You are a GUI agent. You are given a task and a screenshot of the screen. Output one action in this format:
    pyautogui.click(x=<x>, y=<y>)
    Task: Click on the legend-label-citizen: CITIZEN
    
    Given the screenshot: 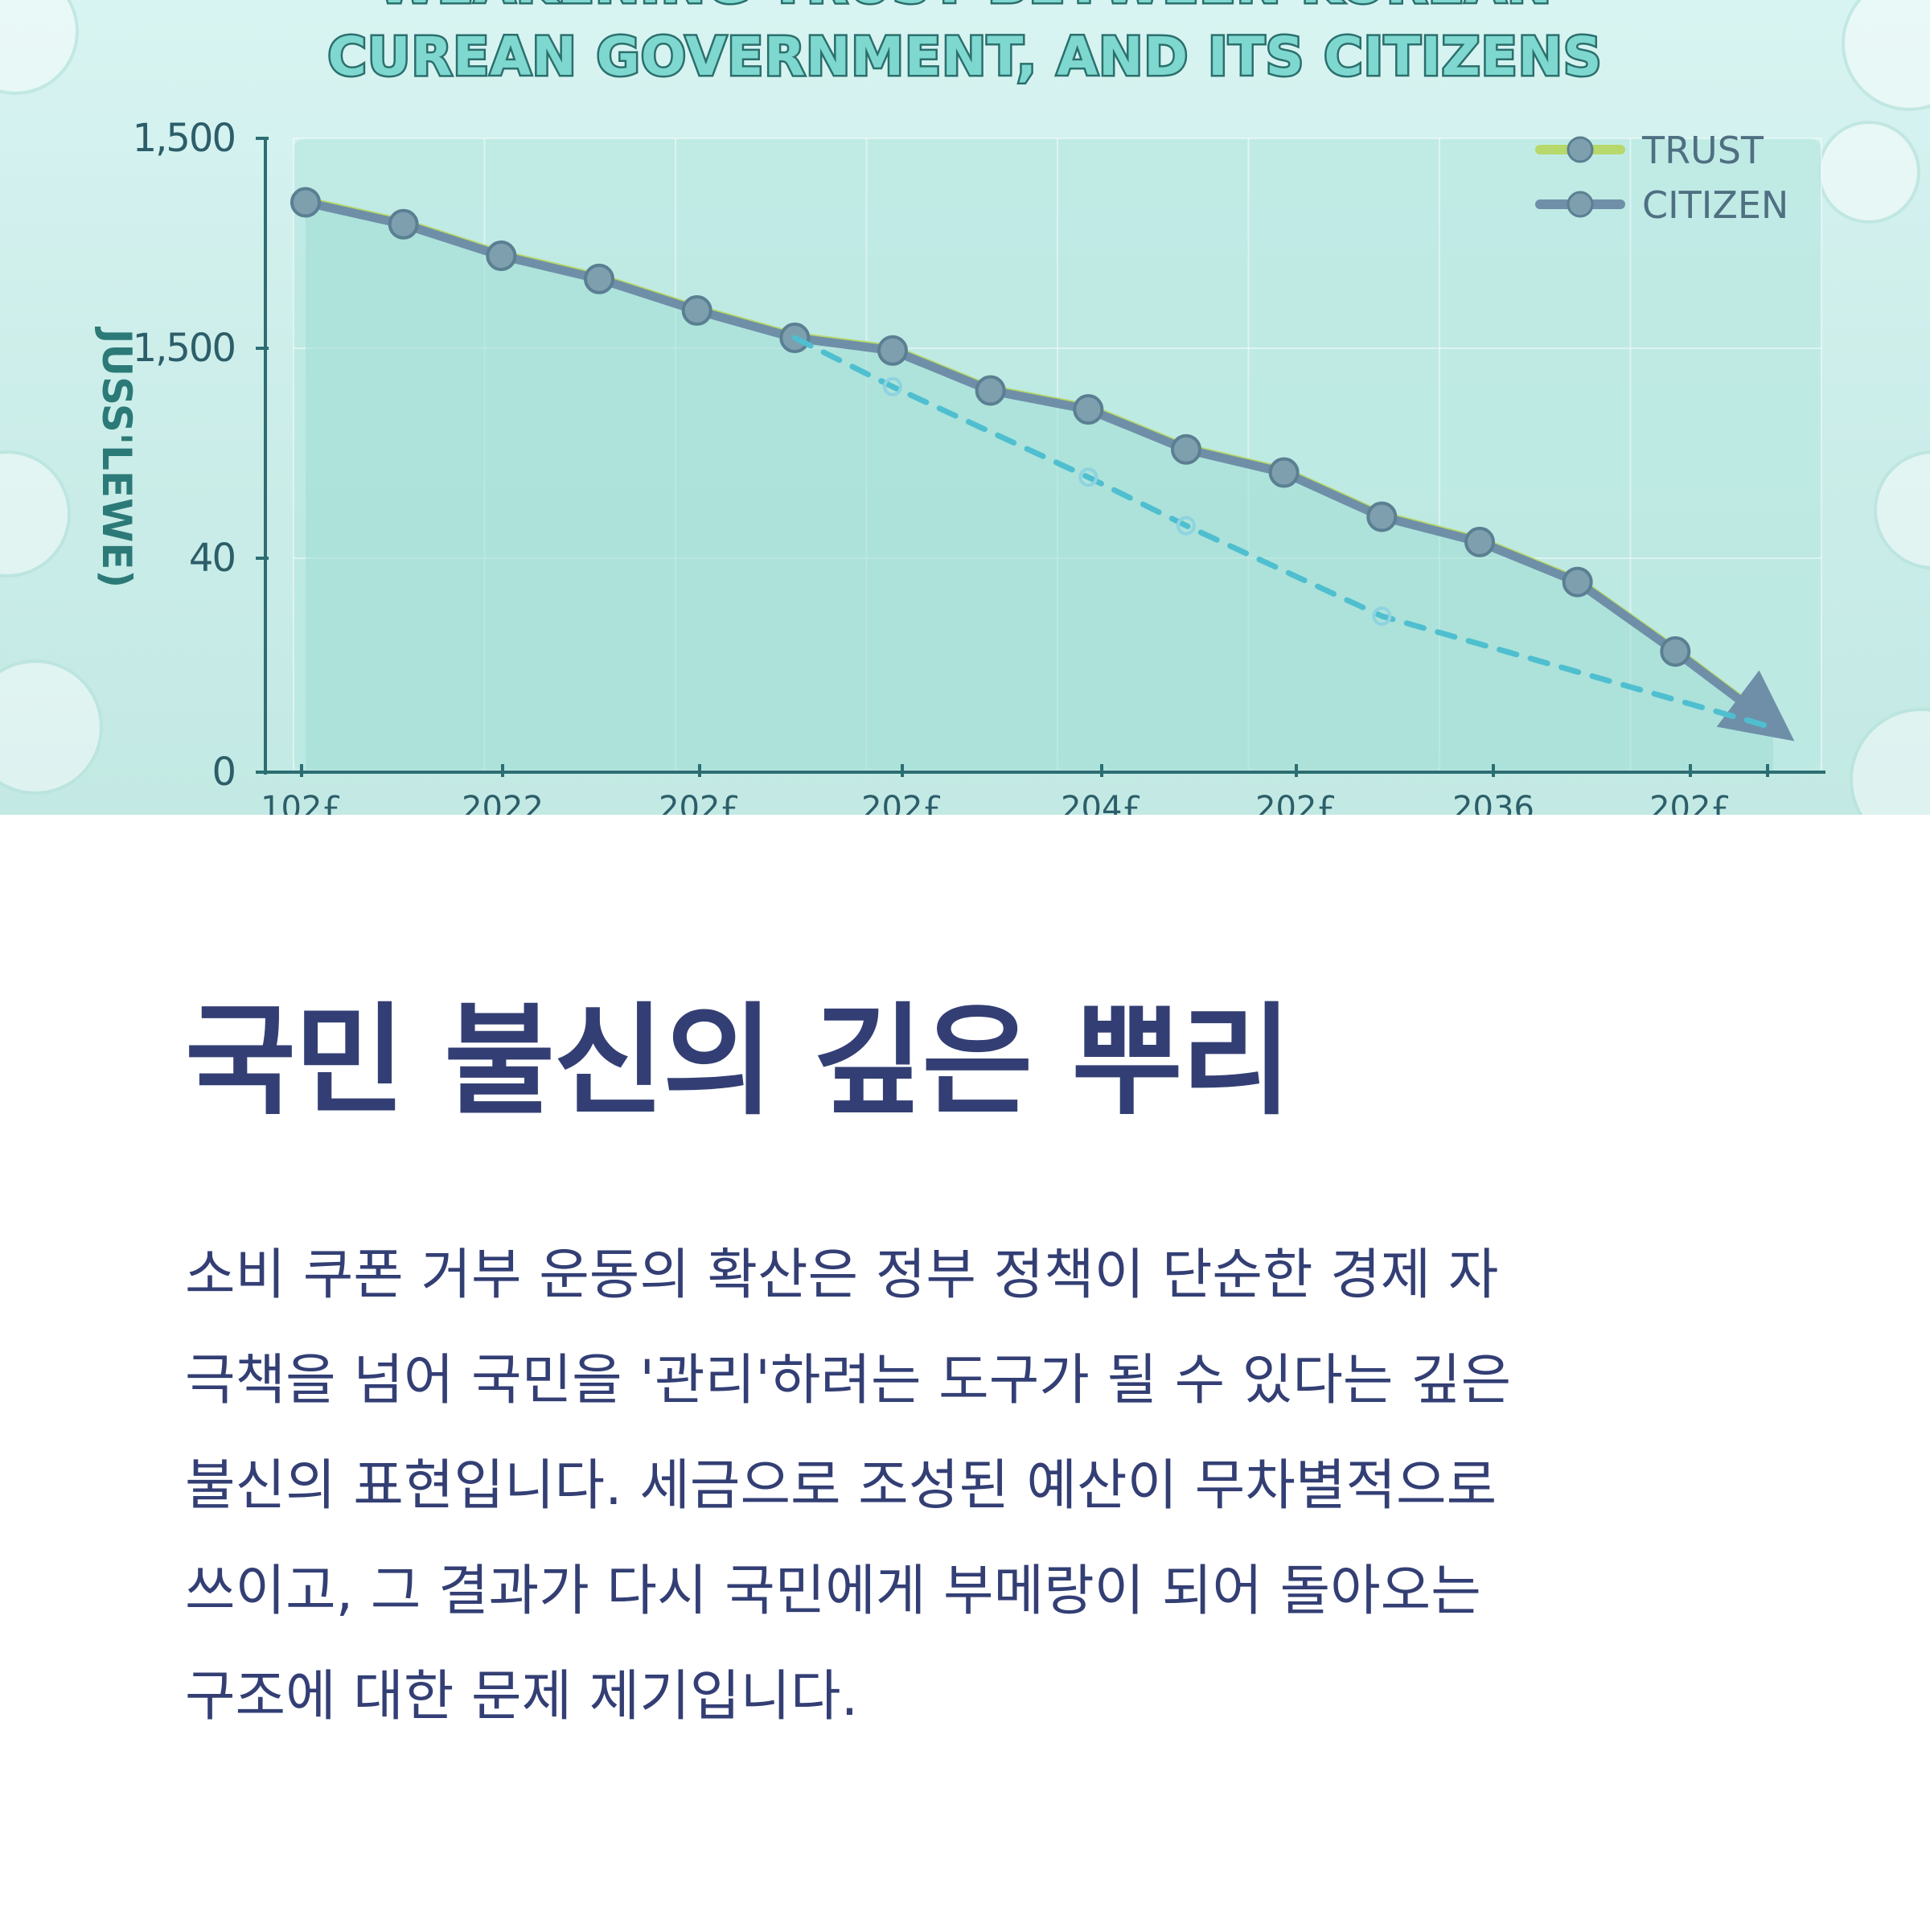 What is the action you would take?
    pyautogui.click(x=1715, y=205)
    